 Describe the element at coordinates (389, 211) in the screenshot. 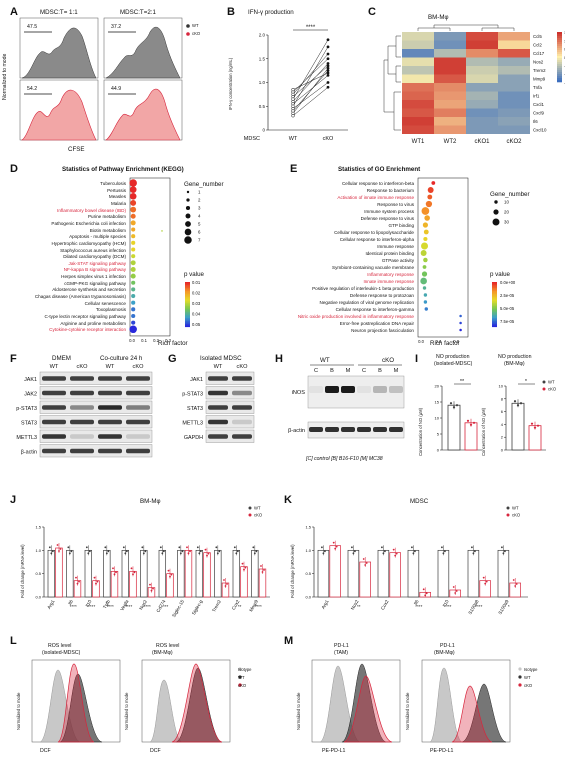

I see `term-label: Immune system process` at that location.